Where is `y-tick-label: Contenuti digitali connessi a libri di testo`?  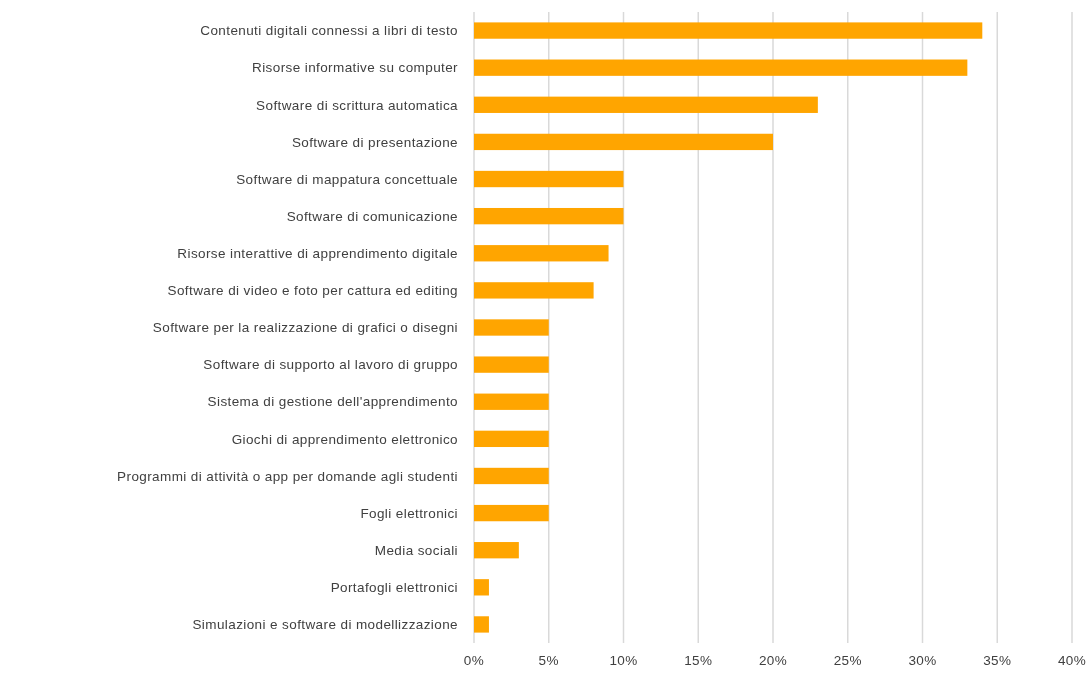 y-tick-label: Contenuti digitali connessi a libri di testo is located at coordinates (329, 31).